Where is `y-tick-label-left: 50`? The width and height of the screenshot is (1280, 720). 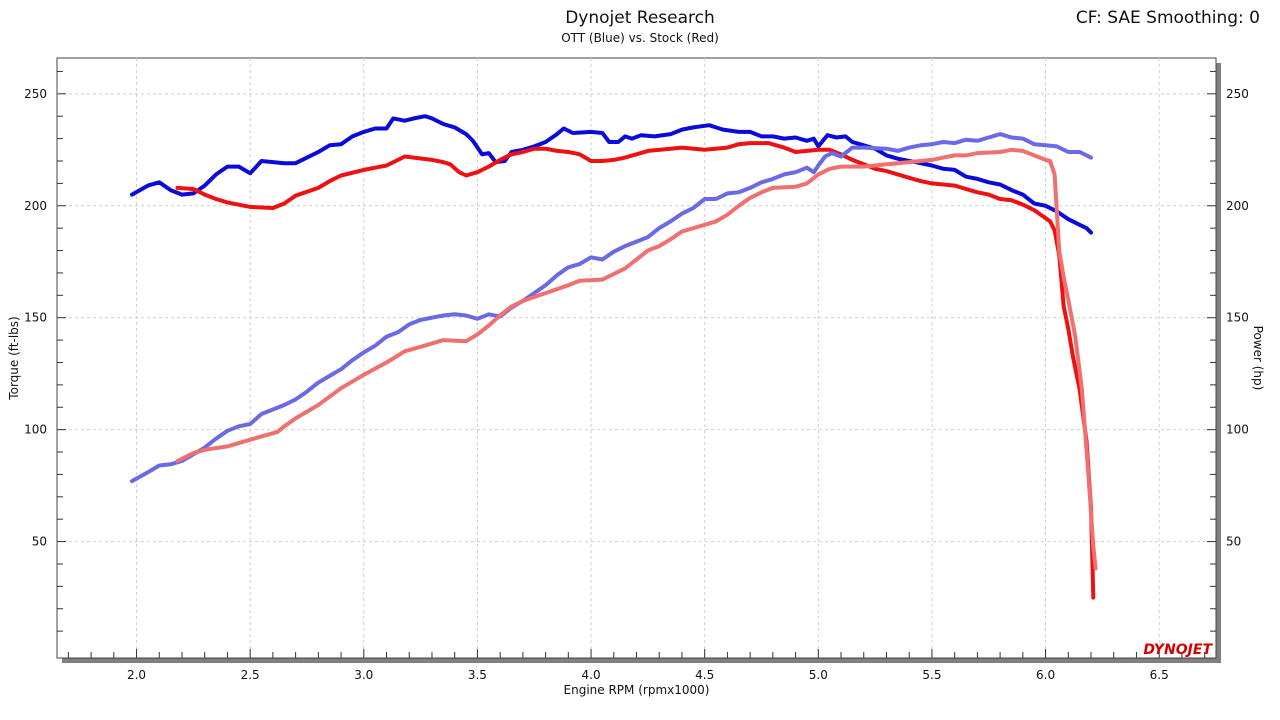 y-tick-label-left: 50 is located at coordinates (39, 542).